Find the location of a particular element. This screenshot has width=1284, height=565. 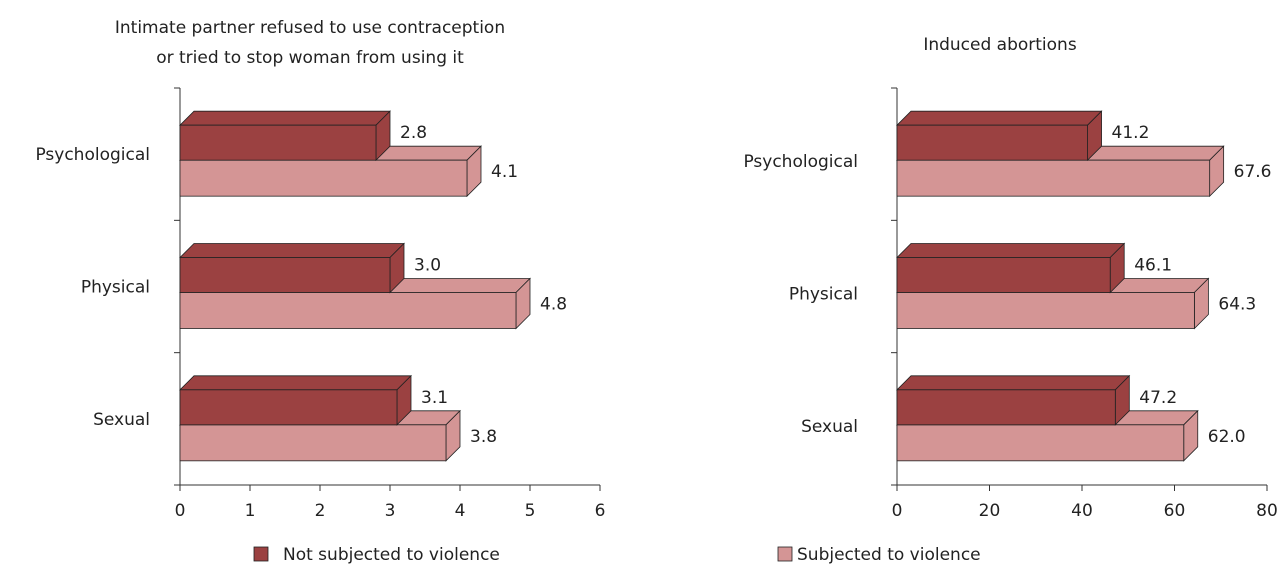

value-label: 47.2 is located at coordinates (1158, 398).